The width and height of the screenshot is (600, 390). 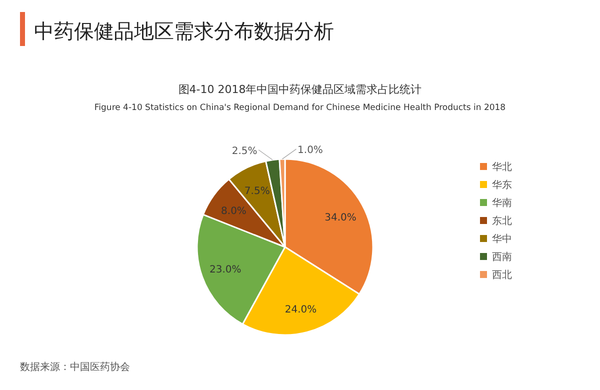 I want to click on caption: Figure 4-10 Statistics on China's Regional Demand for Chinese Medicine Health Products in 2018, so click(x=300, y=108).